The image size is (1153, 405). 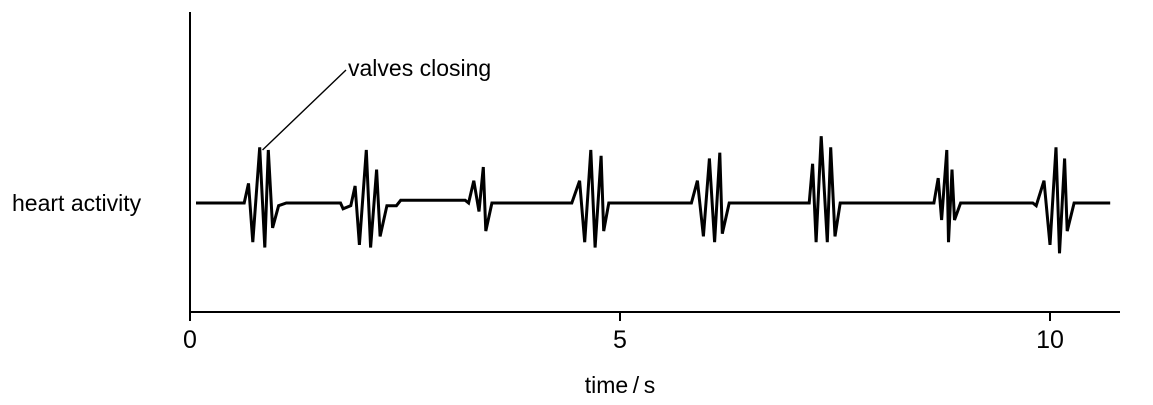 What do you see at coordinates (1050, 340) in the screenshot?
I see `x-tick-label: 10` at bounding box center [1050, 340].